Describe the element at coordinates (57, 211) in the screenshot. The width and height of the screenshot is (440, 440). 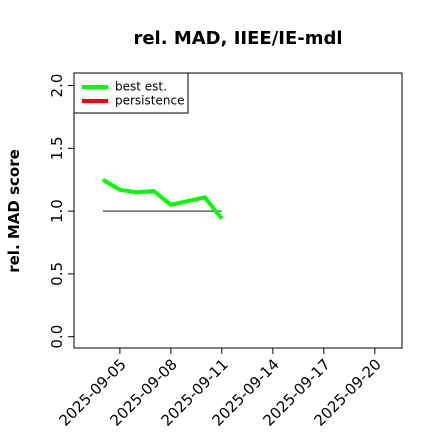
I see `y-tick-label: 1.0` at that location.